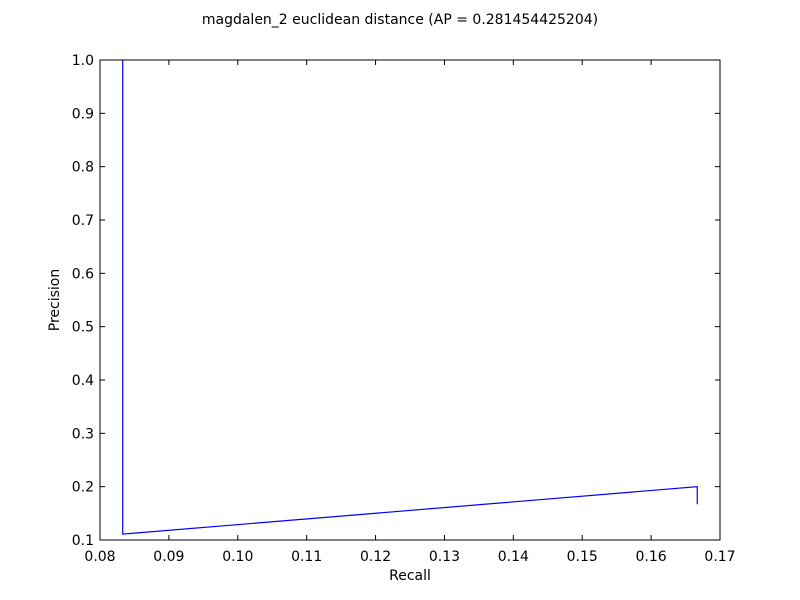  Describe the element at coordinates (83, 274) in the screenshot. I see `y-tick-label: 0.6` at that location.